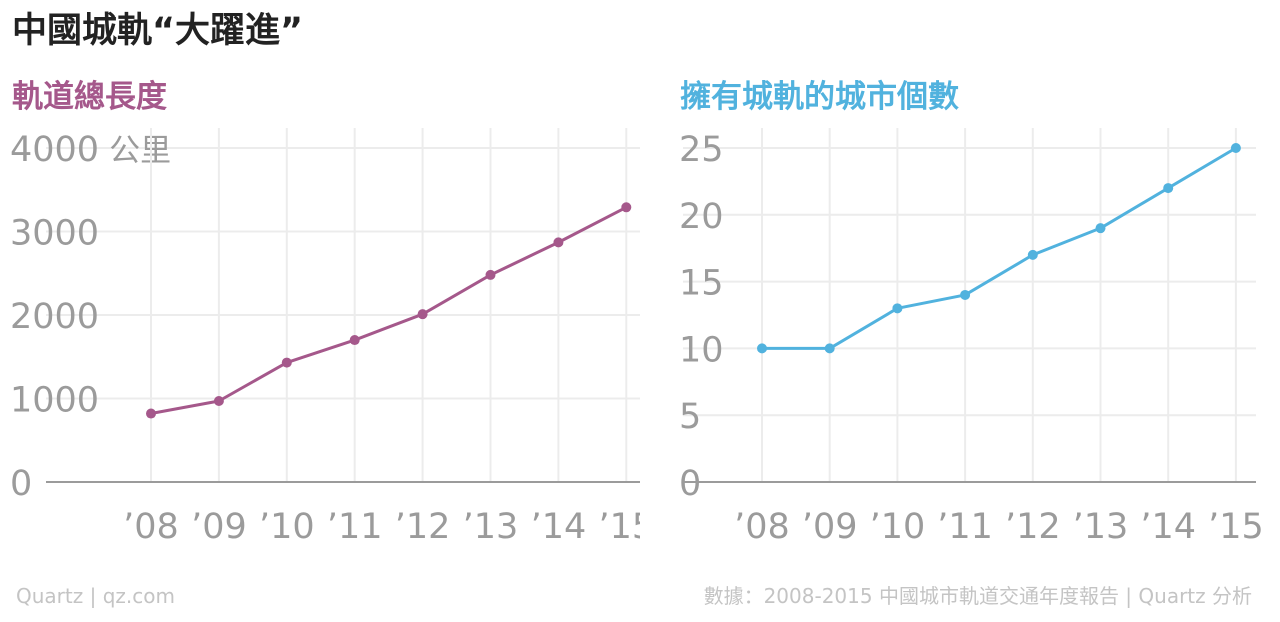 The image size is (1280, 622). What do you see at coordinates (1033, 527) in the screenshot?
I see `cities-x-tick-label: ’12` at bounding box center [1033, 527].